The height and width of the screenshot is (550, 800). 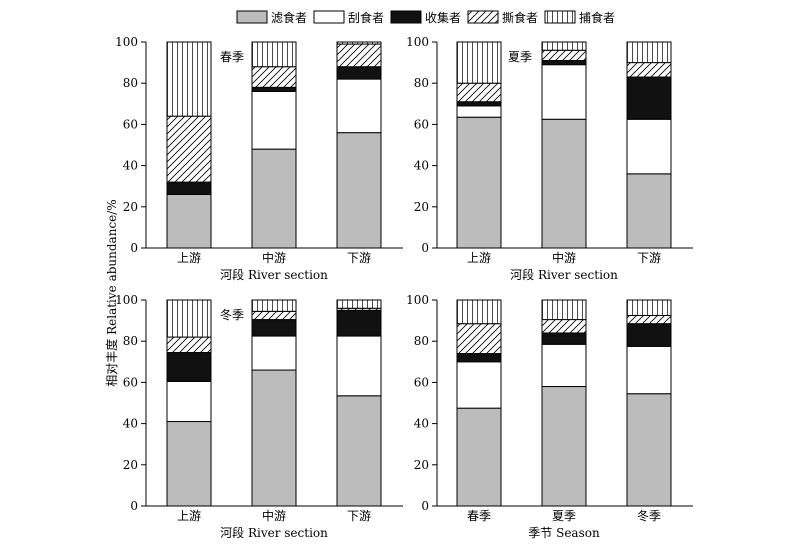 I want to click on legend: 滤食者 刮食者 收集者 撕食者 捕食者, so click(x=425, y=17).